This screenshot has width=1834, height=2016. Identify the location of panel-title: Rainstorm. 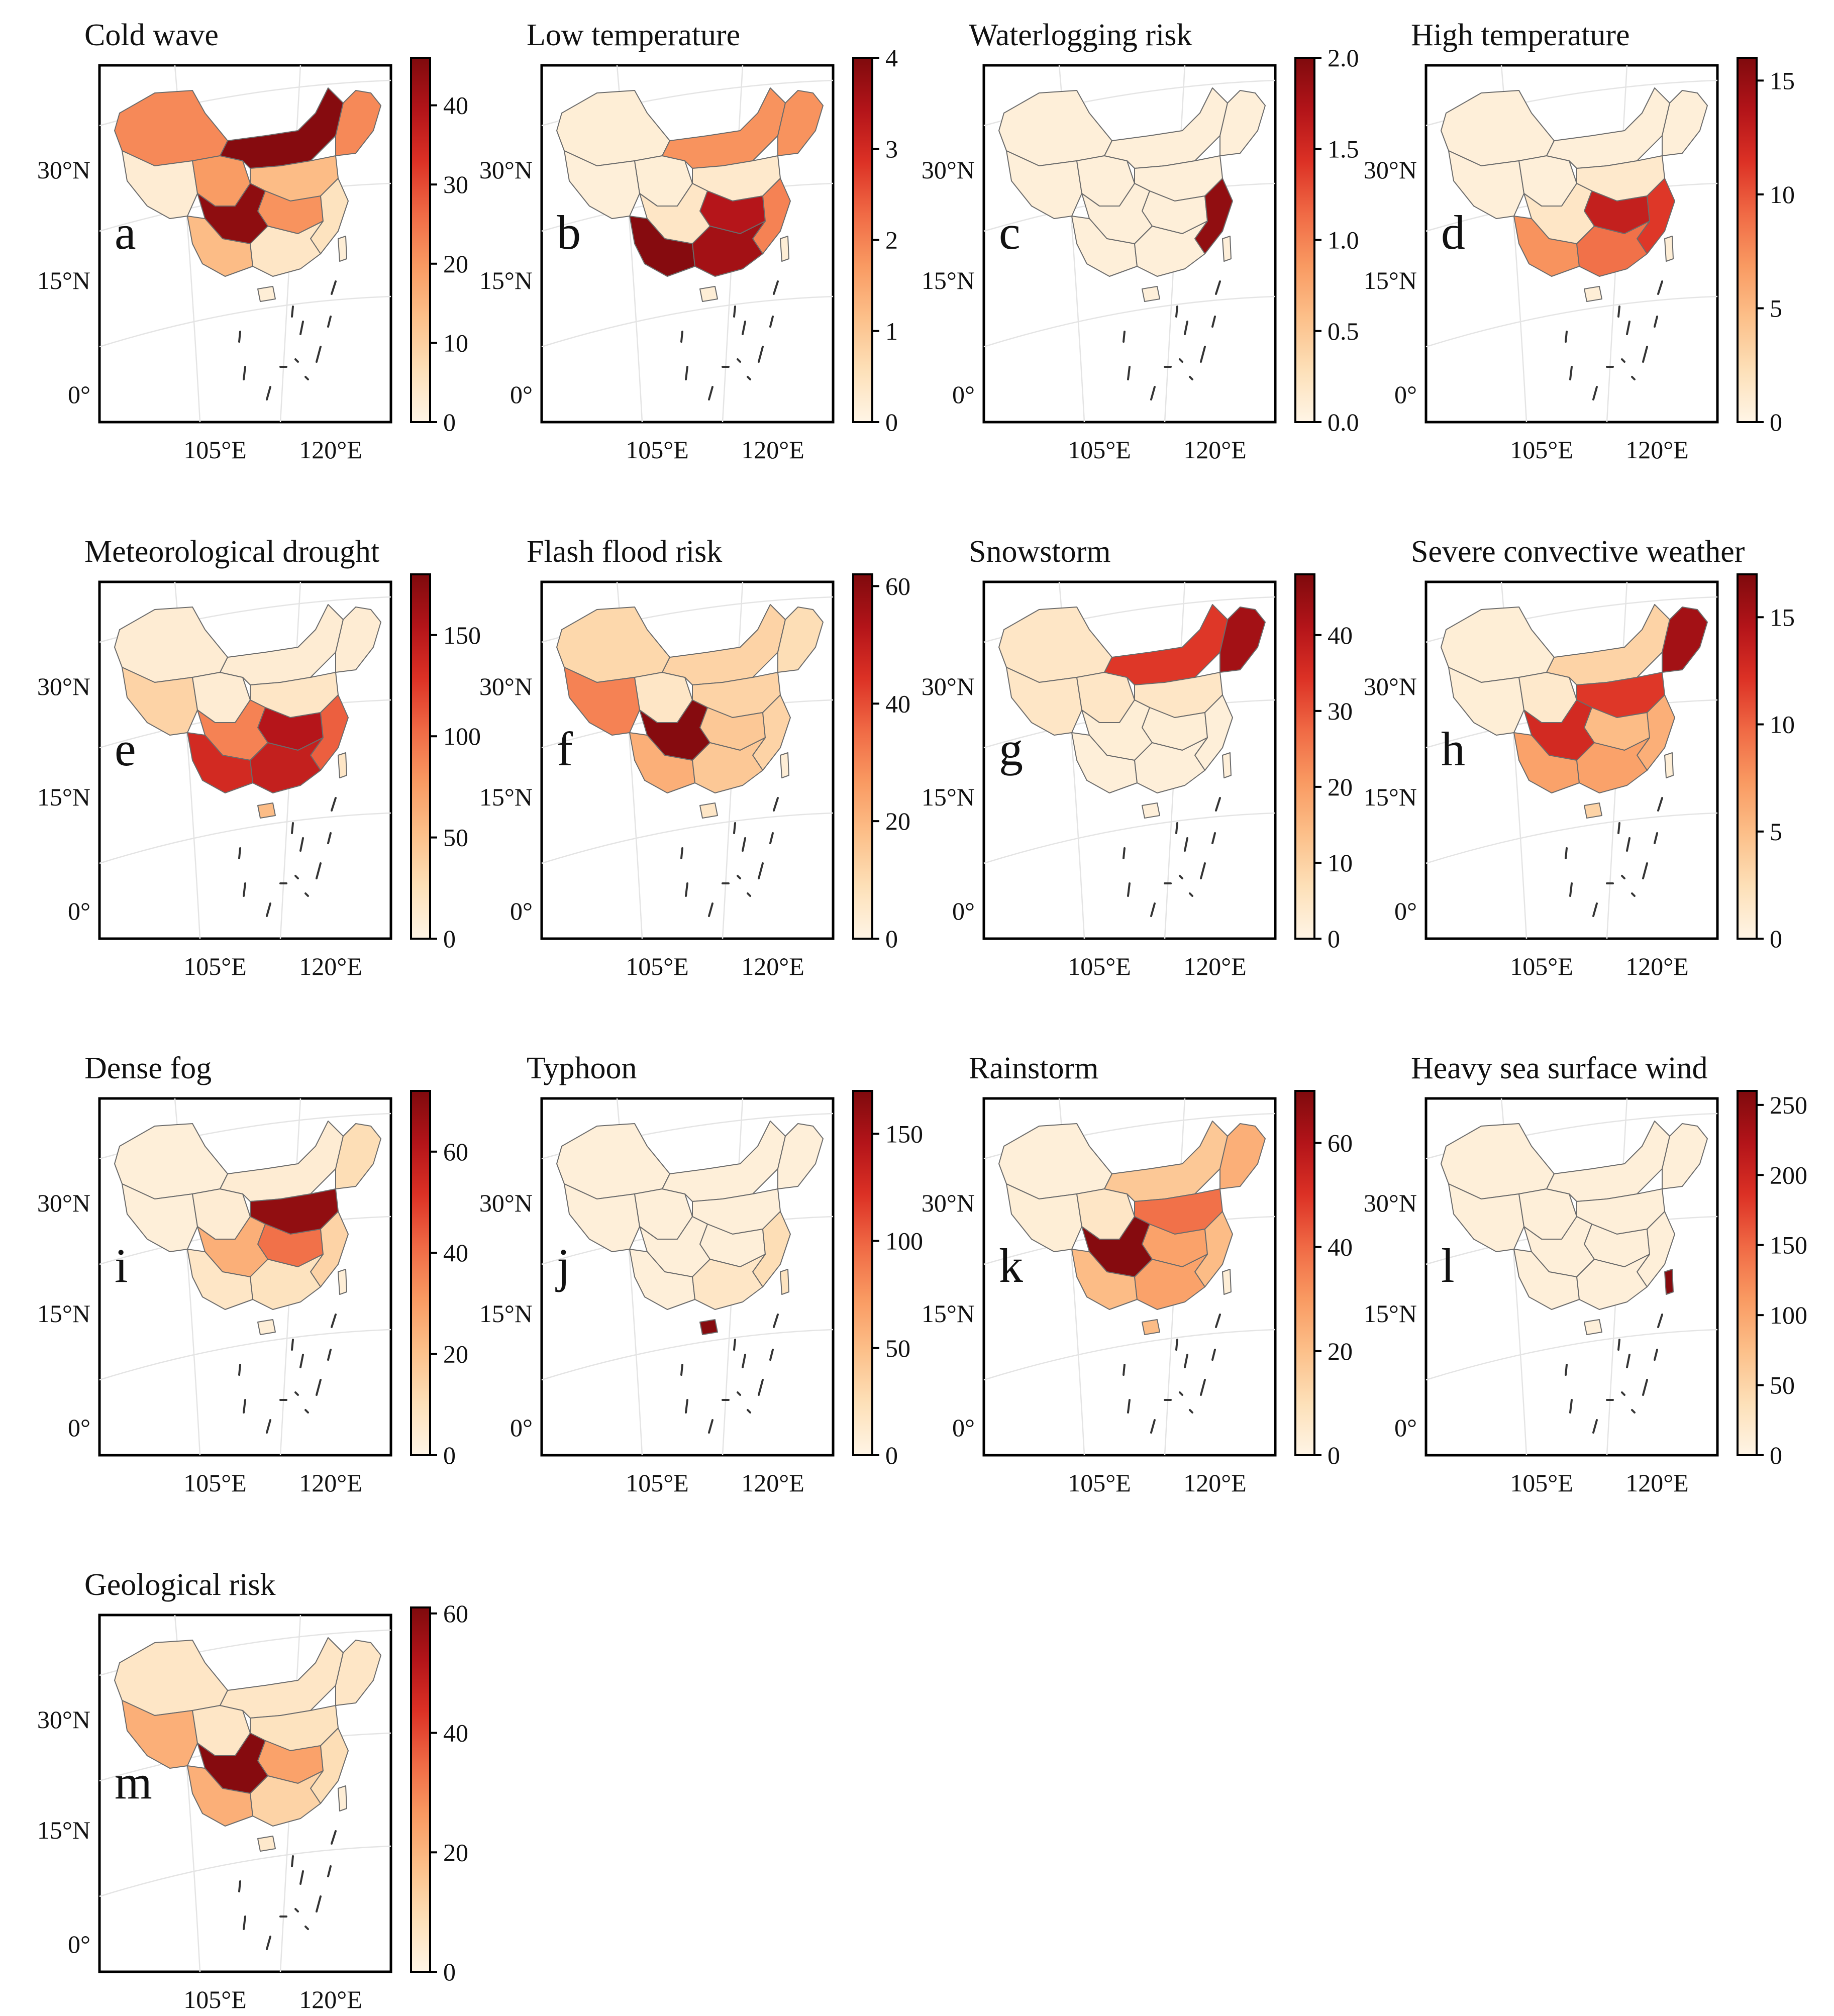
(1033, 1068).